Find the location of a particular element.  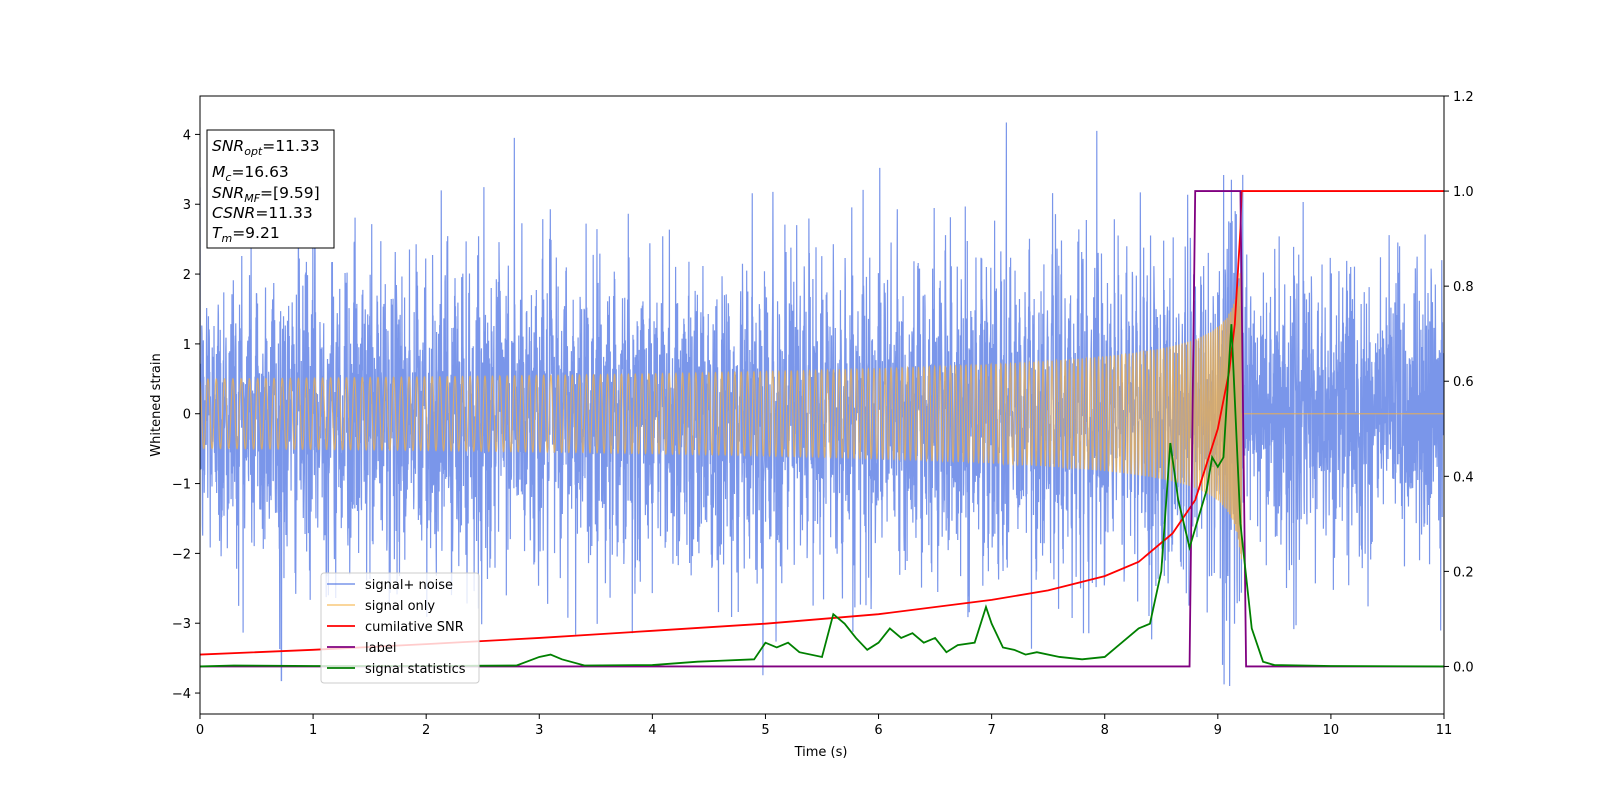

legend-entry: label is located at coordinates (380, 648).